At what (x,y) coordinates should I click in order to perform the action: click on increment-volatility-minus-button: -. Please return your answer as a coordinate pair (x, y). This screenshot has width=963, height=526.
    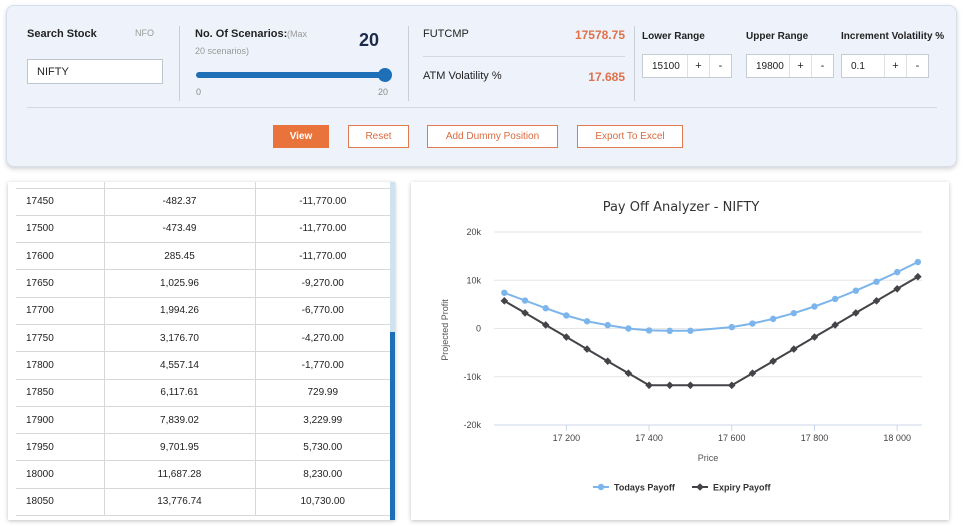
    Looking at the image, I should click on (917, 66).